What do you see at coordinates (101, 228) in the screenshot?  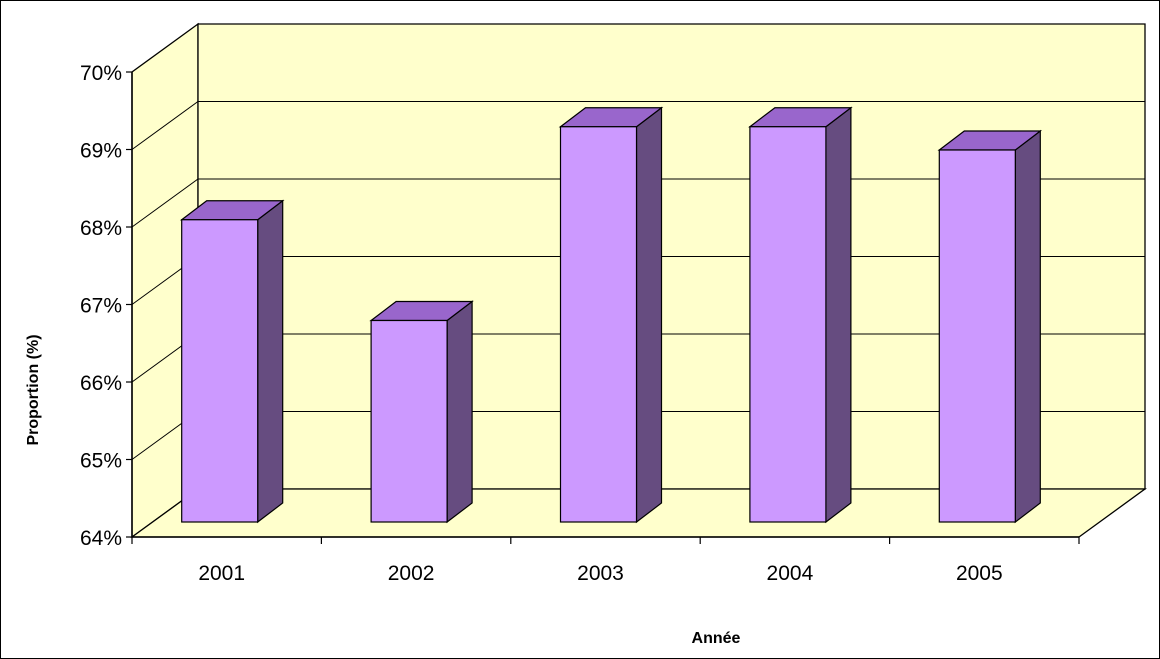 I see `y-tick-label: 68%` at bounding box center [101, 228].